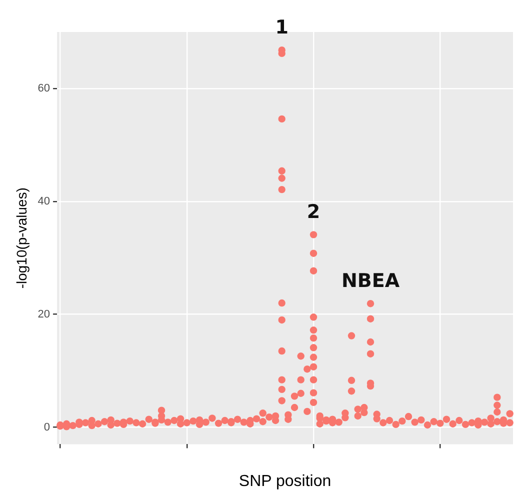 The image size is (517, 495). Describe the element at coordinates (21, 238) in the screenshot. I see `y-axis-title: -log10(p-values)` at that location.